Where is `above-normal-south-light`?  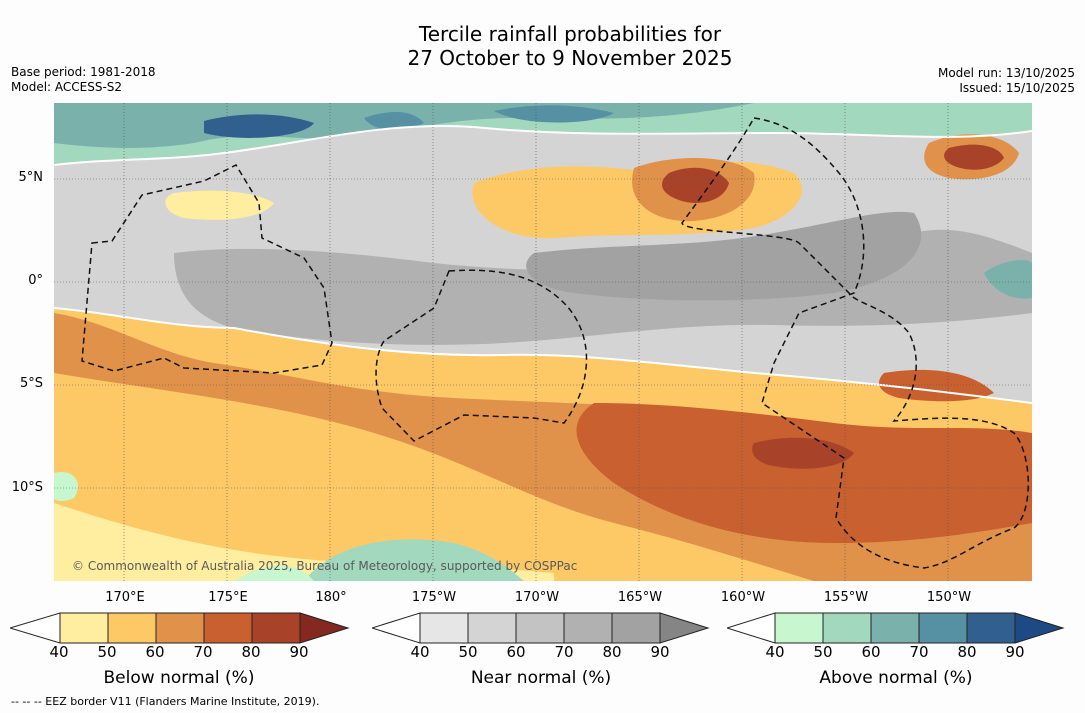 above-normal-south-light is located at coordinates (274, 573).